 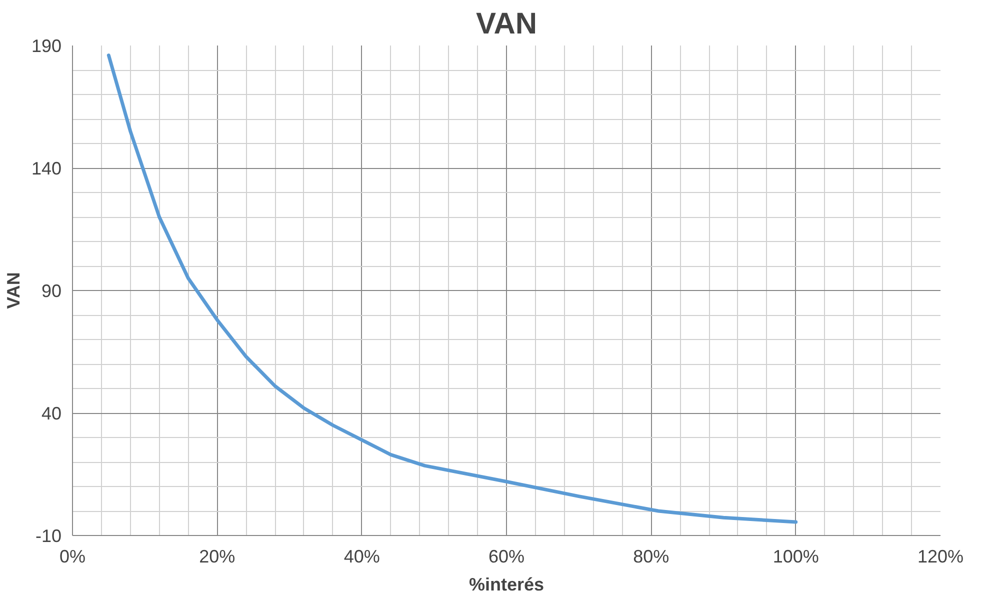 I want to click on x-tick-label: 100%, so click(x=795, y=556).